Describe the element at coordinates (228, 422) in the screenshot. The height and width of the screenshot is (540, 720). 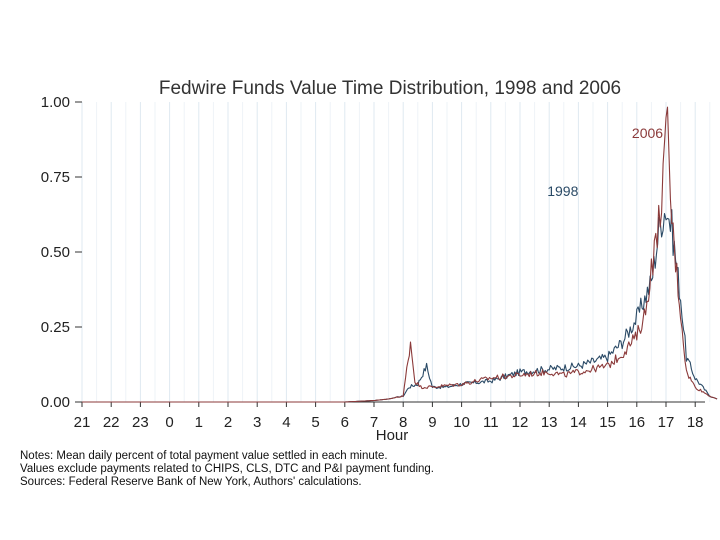
I see `x-tick-label: 2` at that location.